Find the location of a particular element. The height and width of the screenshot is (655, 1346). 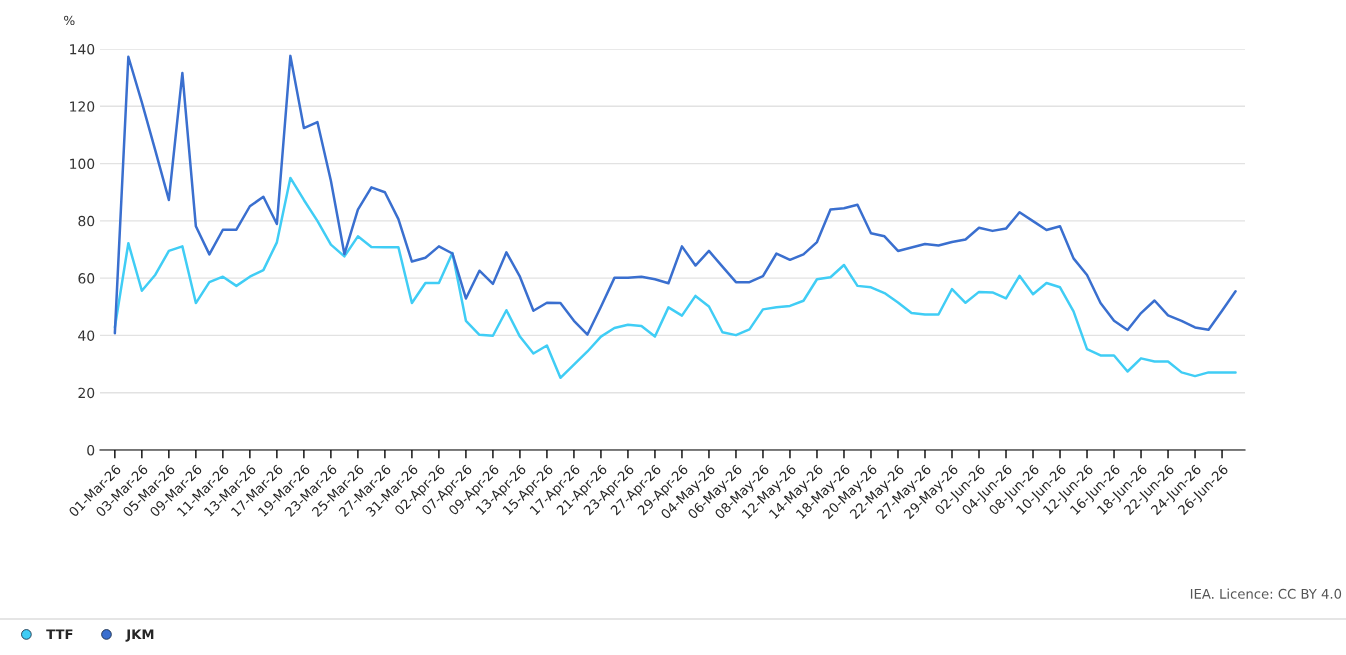

legend-label: TTF is located at coordinates (59, 634).